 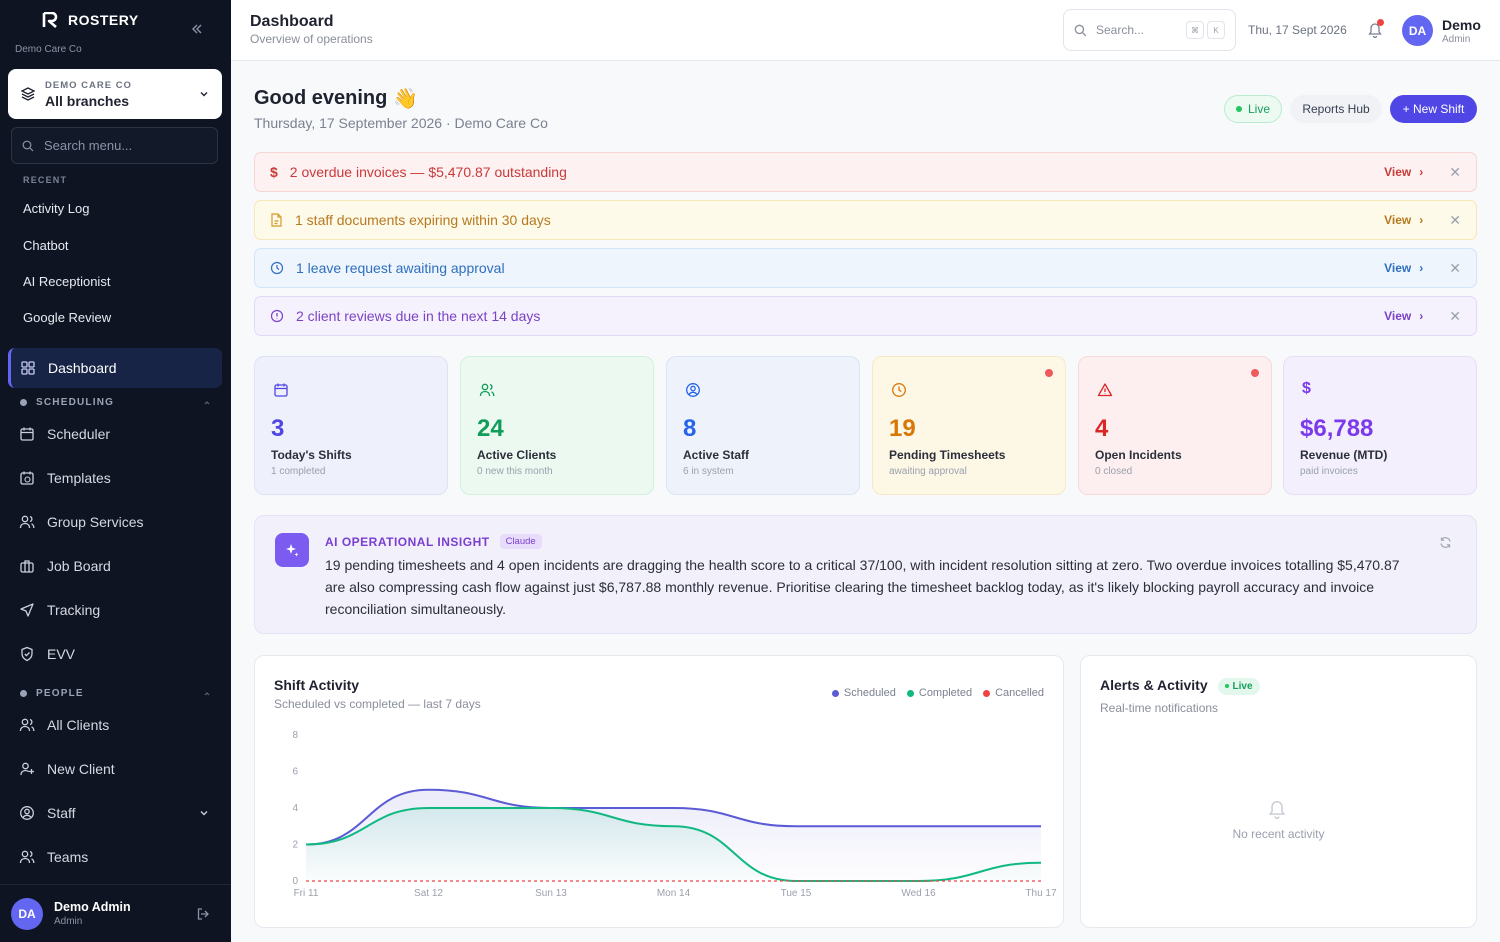 What do you see at coordinates (115, 913) in the screenshot?
I see `sidebar-user: DA Demo Admin Admin` at bounding box center [115, 913].